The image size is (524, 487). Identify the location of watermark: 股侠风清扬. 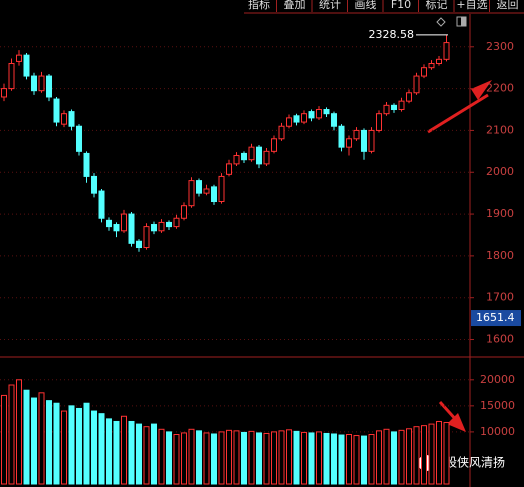
(475, 462).